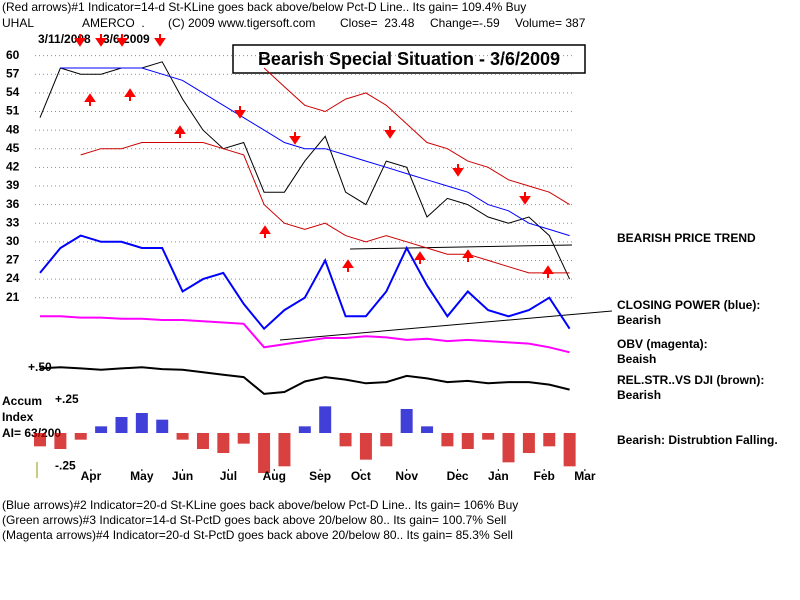  I want to click on axis-note: +.50, so click(40, 367).